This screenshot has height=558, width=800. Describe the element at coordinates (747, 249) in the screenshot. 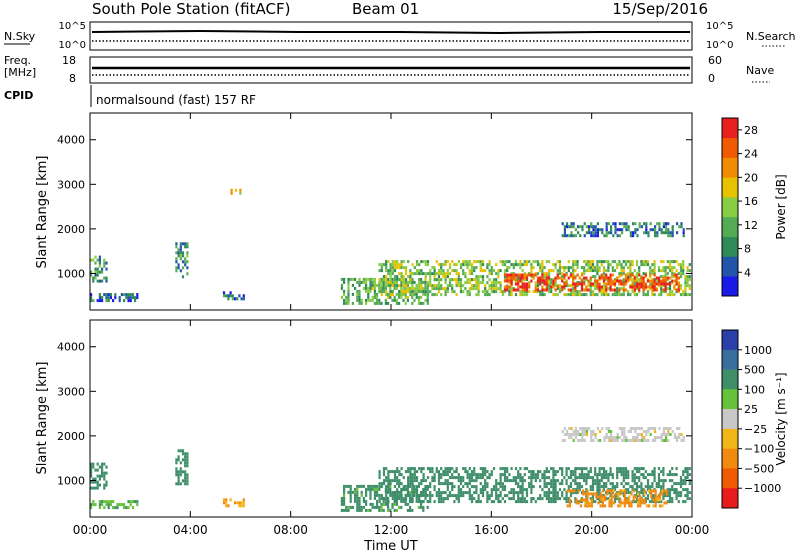

I see `power-colorbar-tick-label: 8` at that location.